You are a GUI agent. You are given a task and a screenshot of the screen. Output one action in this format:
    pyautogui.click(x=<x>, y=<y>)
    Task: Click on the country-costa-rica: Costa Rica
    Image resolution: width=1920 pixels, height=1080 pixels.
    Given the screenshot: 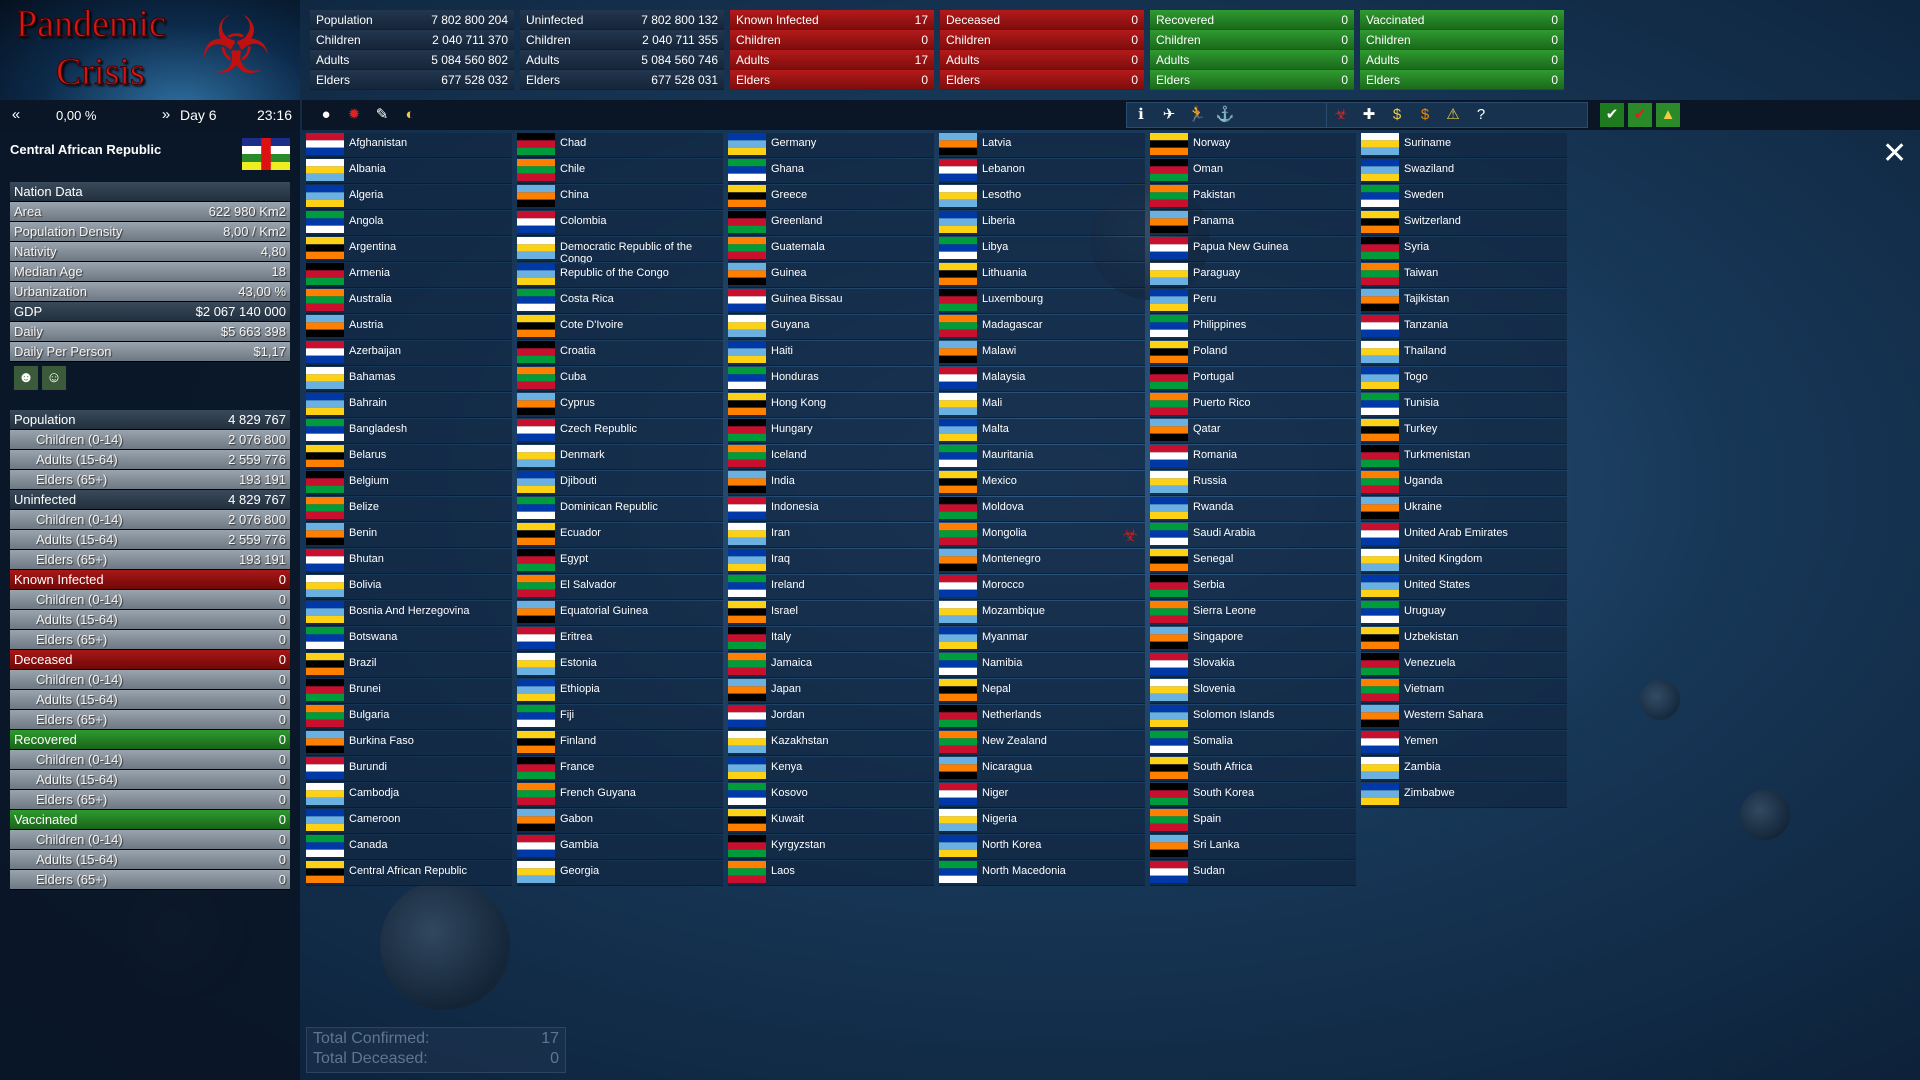 What is the action you would take?
    pyautogui.click(x=620, y=301)
    